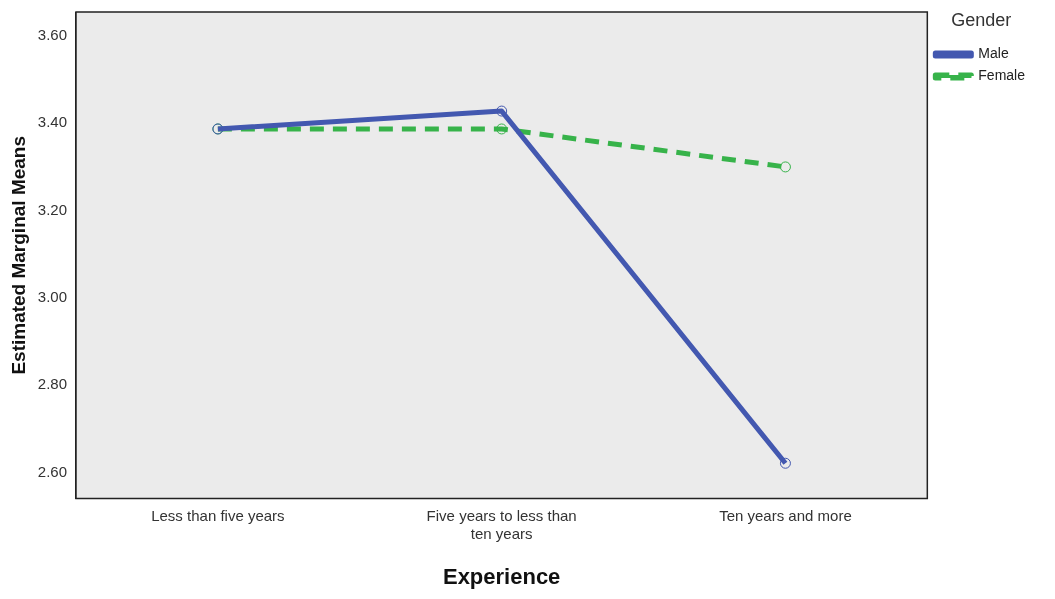 This screenshot has width=1055, height=599. I want to click on y-tick-label: 3.20, so click(52, 209).